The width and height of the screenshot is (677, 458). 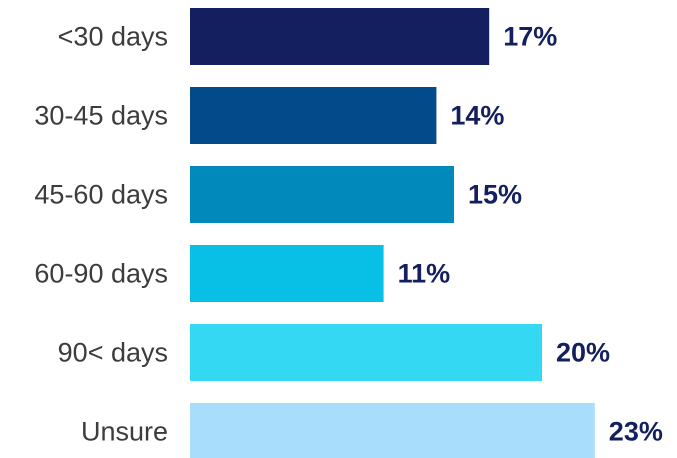 What do you see at coordinates (477, 116) in the screenshot?
I see `value-label: 14%` at bounding box center [477, 116].